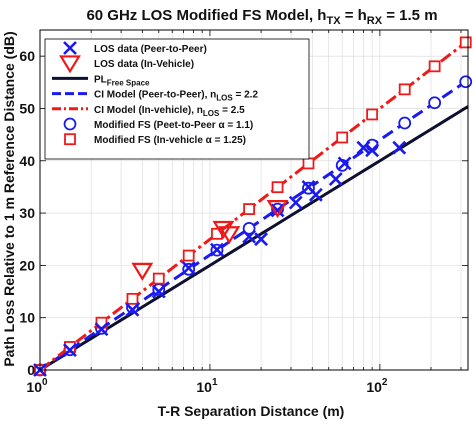 This screenshot has height=443, width=474. Describe the element at coordinates (27, 265) in the screenshot. I see `y-tick-label: 20` at that location.